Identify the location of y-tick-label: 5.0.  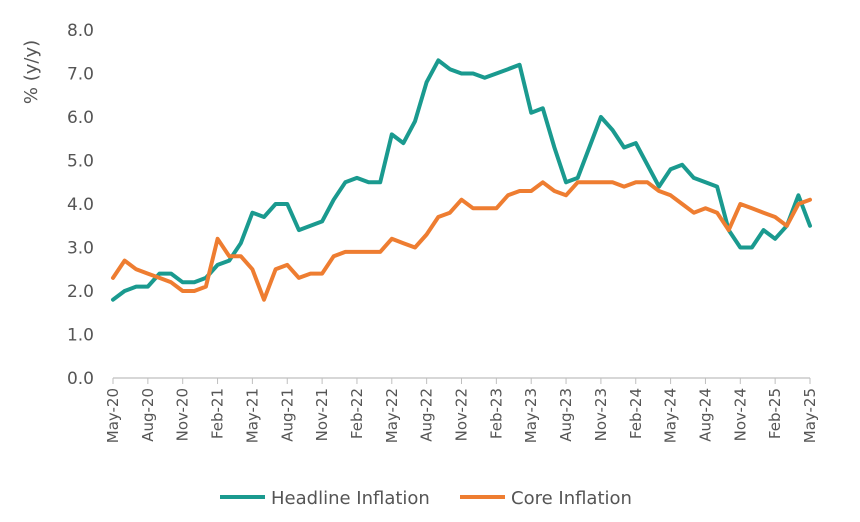
(80, 162).